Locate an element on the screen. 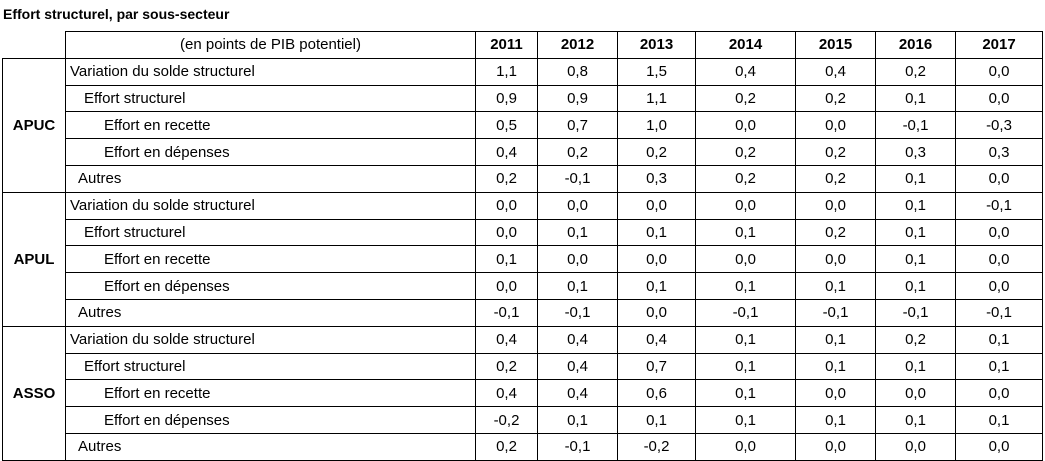  data-row: Effort en dépenses 0,4 0,2 0,2 0,2 0,2 0,3 0,3 is located at coordinates (523, 152).